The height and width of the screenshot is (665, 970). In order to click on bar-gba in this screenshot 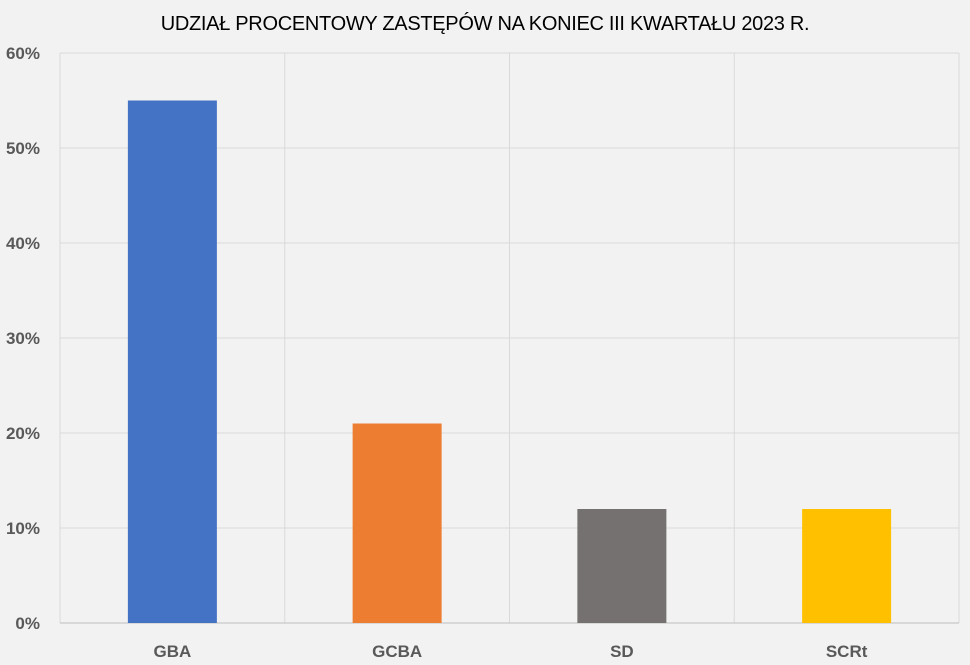, I will do `click(172, 361)`.